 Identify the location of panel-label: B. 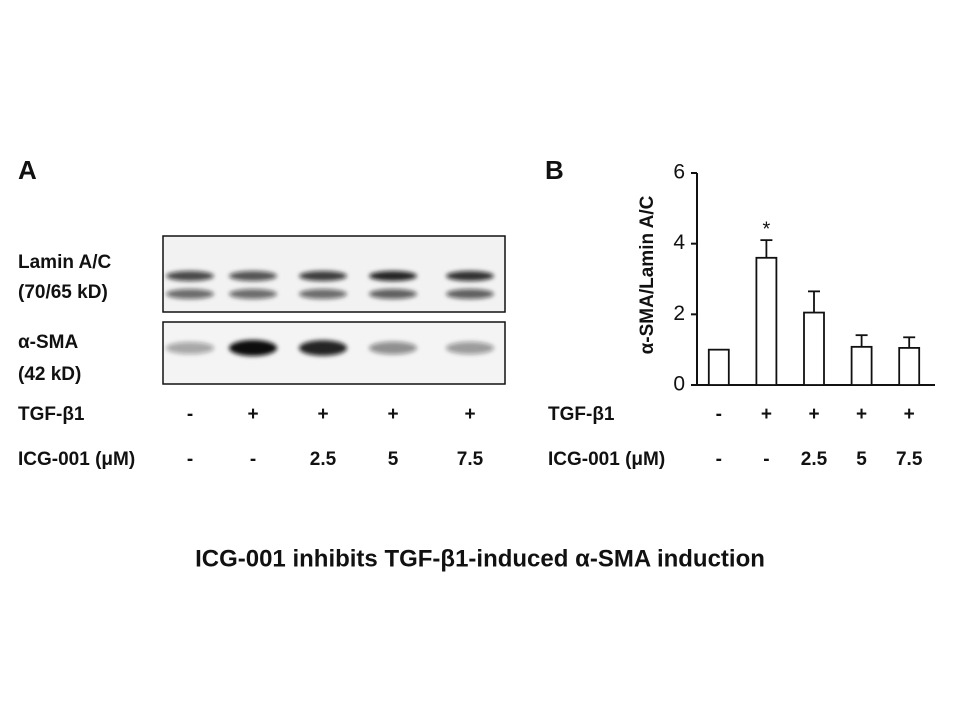
(554, 170).